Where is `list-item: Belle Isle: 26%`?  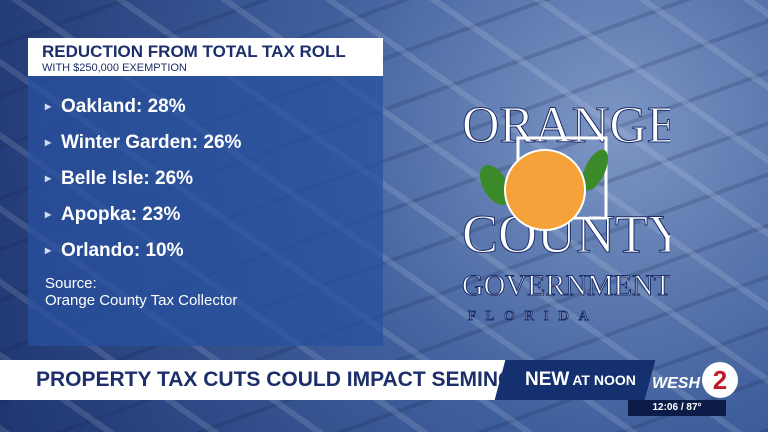 list-item: Belle Isle: 26% is located at coordinates (119, 179).